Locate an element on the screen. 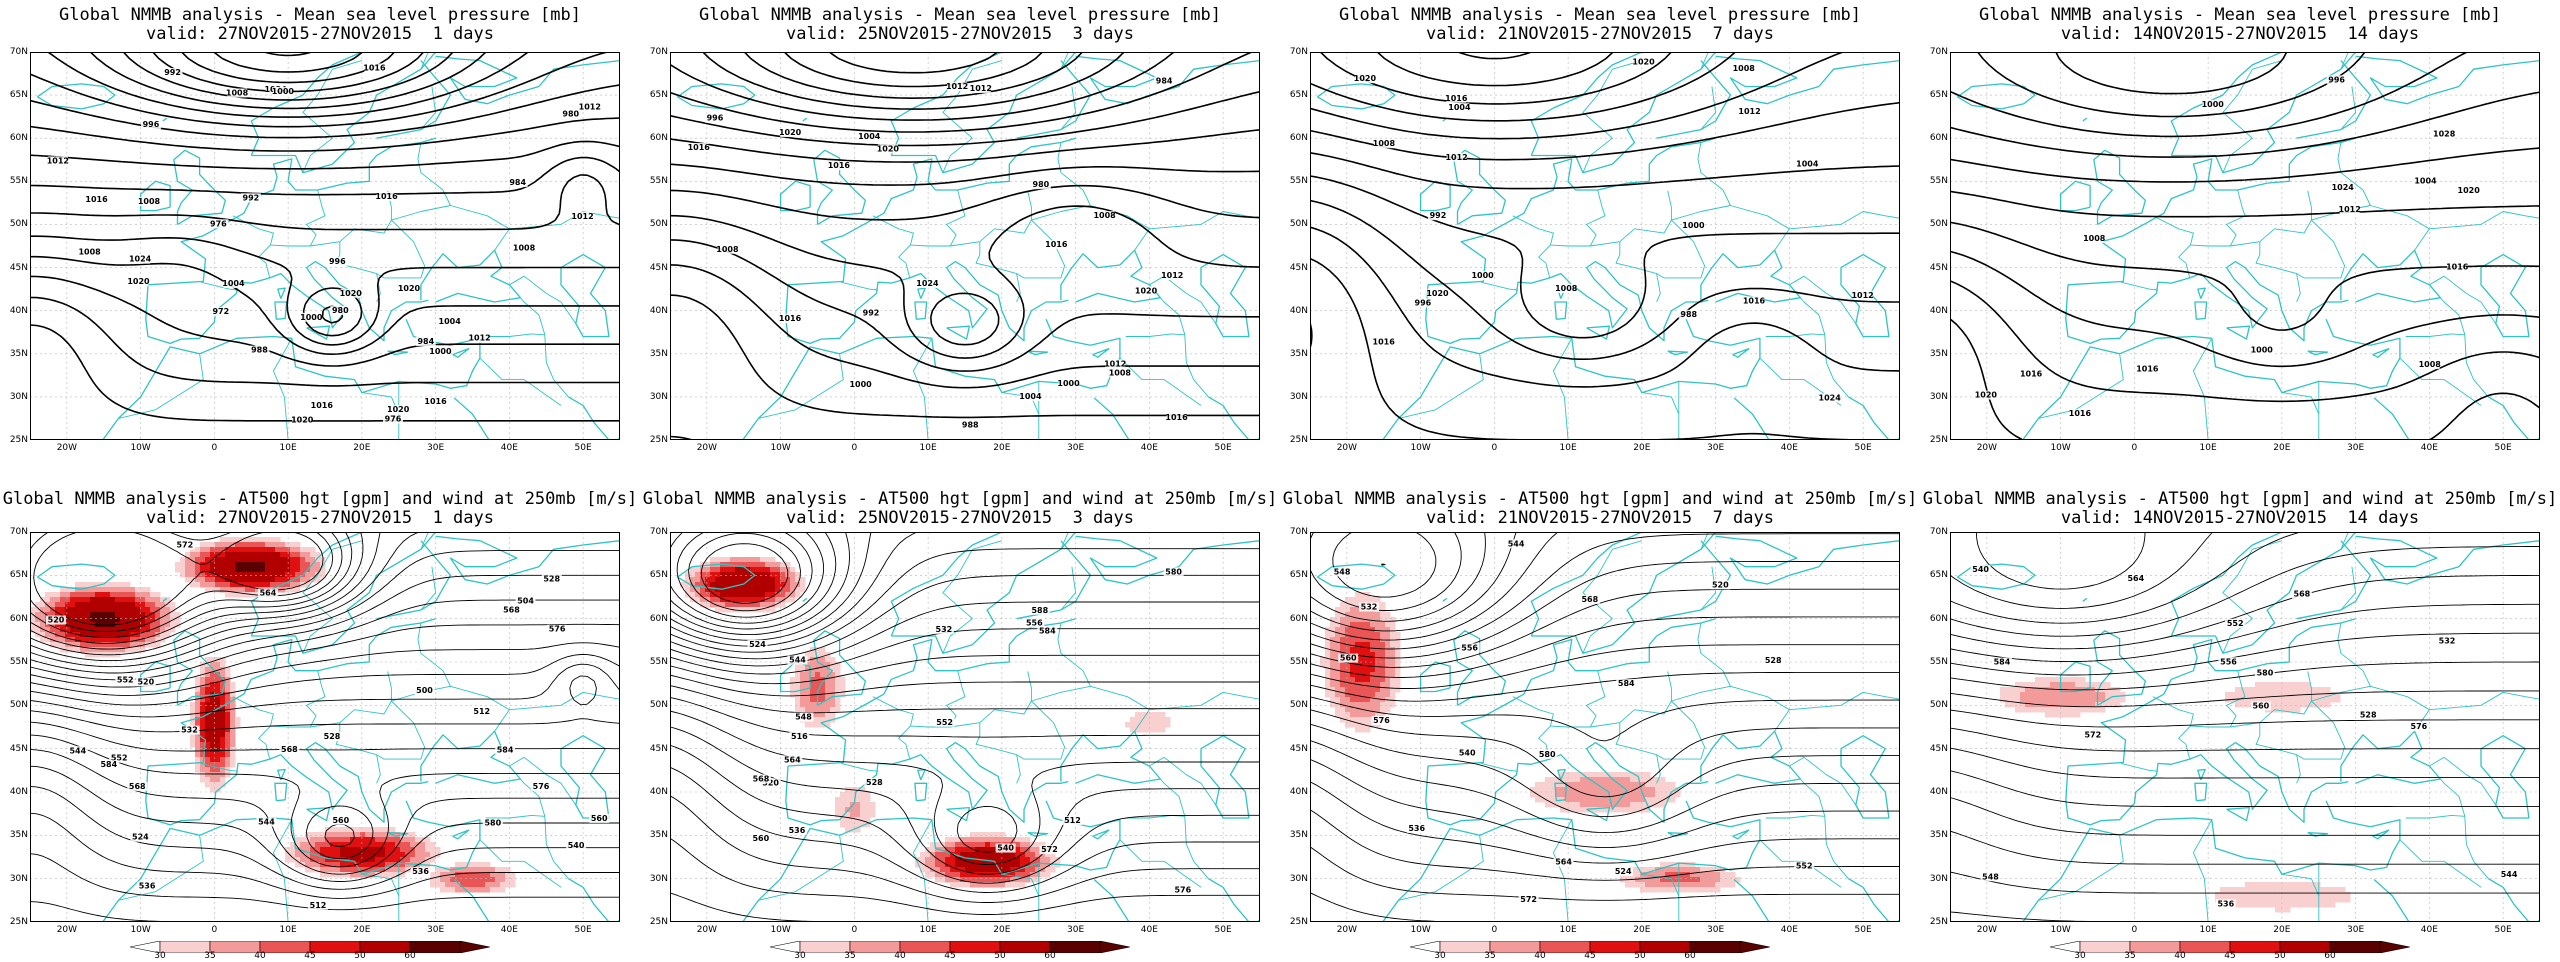 This screenshot has width=2560, height=962. contour-label: 520 is located at coordinates (1720, 584).